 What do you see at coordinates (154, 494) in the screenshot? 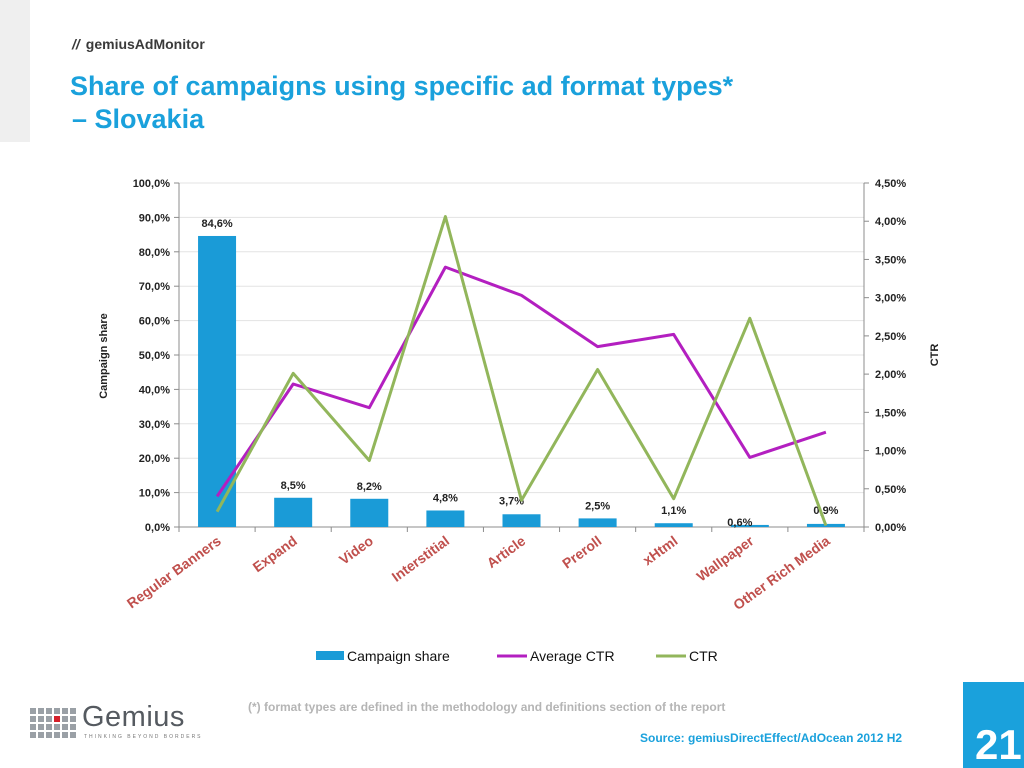
I see `y-tick-label: 10,0%` at bounding box center [154, 494].